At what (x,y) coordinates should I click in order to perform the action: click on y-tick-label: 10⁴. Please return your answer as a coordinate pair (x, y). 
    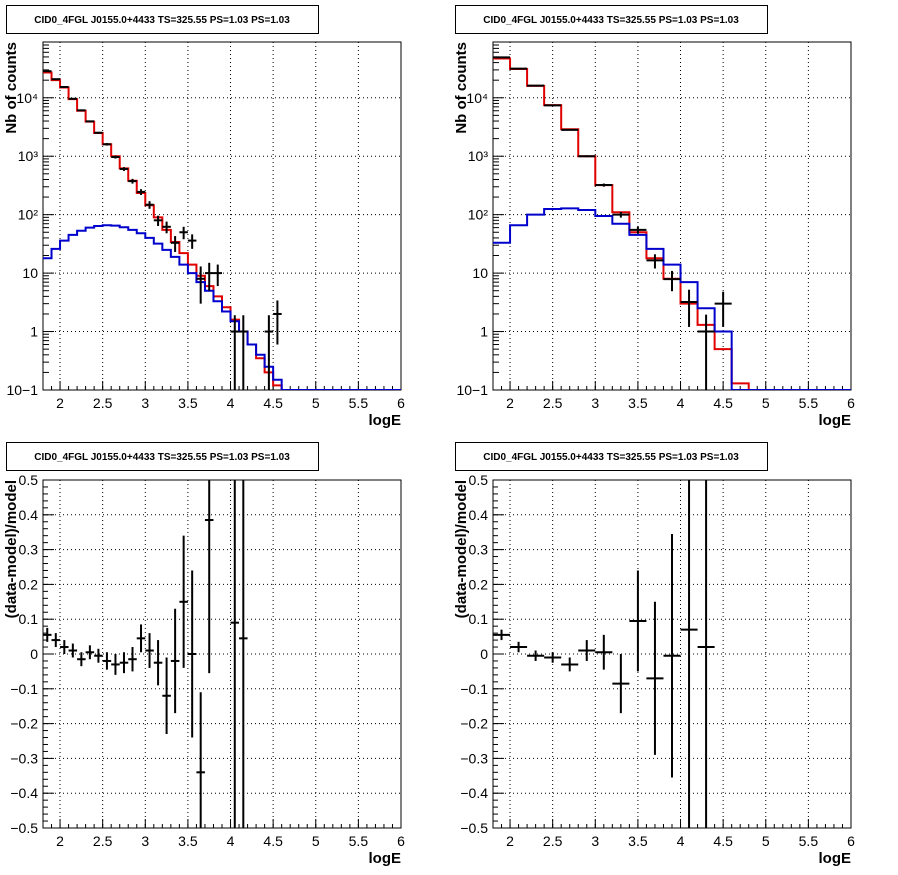
    Looking at the image, I should click on (477, 98).